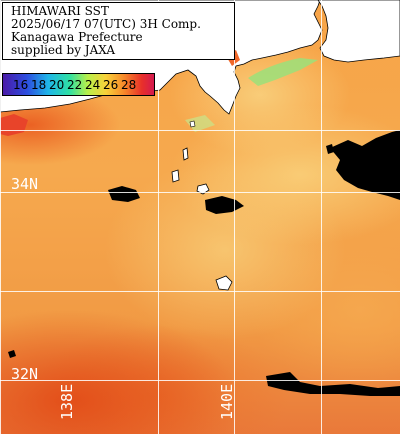  What do you see at coordinates (185, 154) in the screenshot?
I see `izu-island-niijima` at bounding box center [185, 154].